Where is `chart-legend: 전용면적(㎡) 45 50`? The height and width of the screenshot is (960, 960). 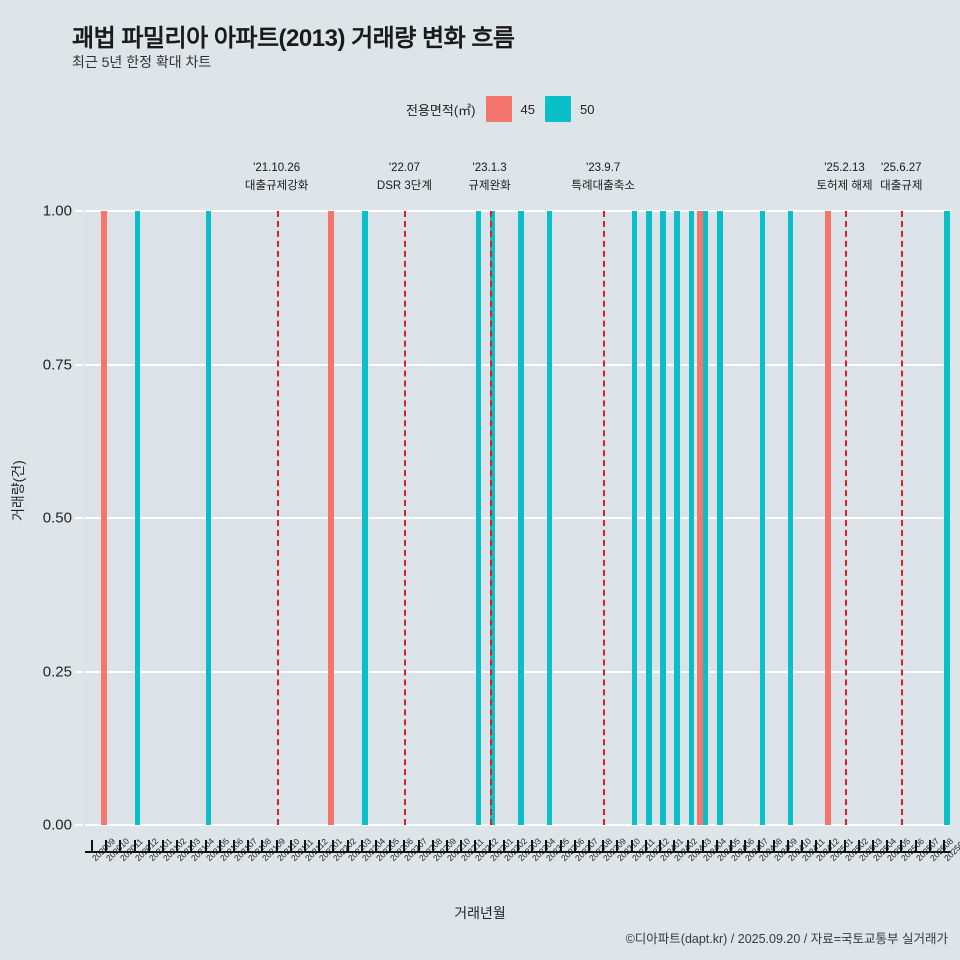 chart-legend: 전용면적(㎡) 45 50 is located at coordinates (500, 109).